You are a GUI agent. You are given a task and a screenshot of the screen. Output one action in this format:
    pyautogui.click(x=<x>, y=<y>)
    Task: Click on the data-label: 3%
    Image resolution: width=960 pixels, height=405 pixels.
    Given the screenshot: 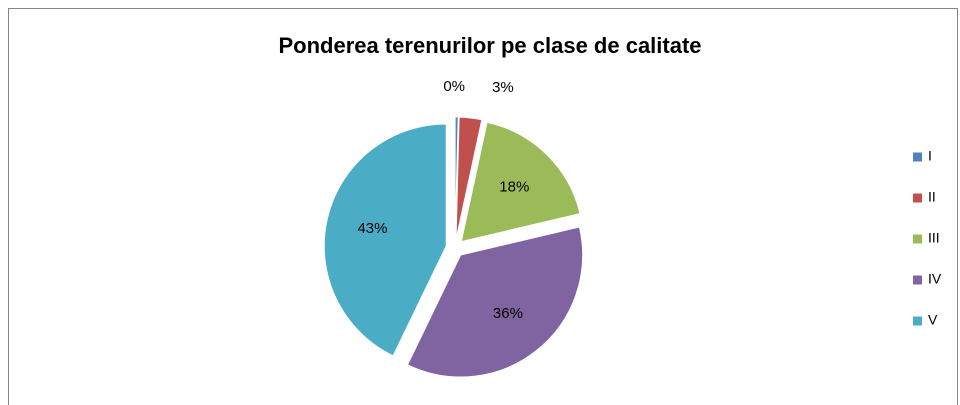 What is the action you would take?
    pyautogui.click(x=503, y=87)
    